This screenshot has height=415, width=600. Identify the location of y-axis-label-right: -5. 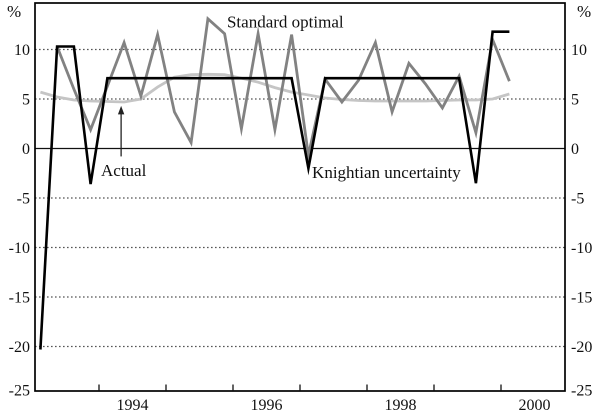
(577, 199).